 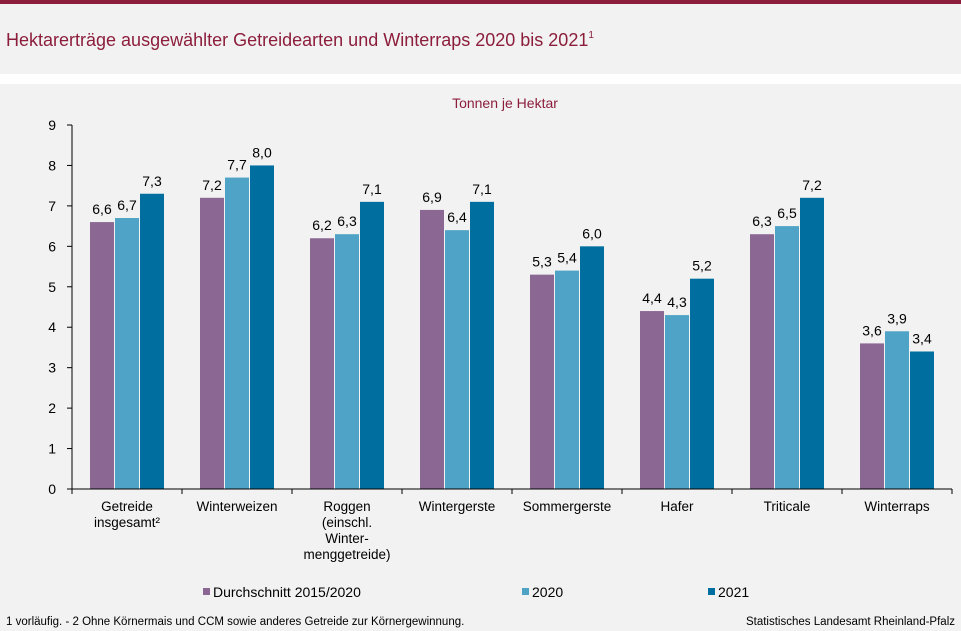 What do you see at coordinates (52, 449) in the screenshot?
I see `y-tick-label: 1` at bounding box center [52, 449].